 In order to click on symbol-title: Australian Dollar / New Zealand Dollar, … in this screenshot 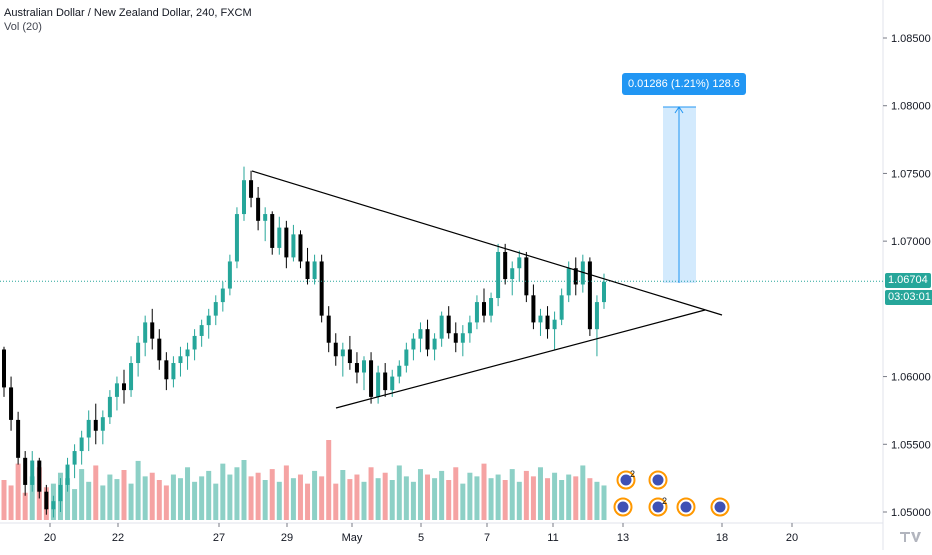, I will do `click(128, 13)`.